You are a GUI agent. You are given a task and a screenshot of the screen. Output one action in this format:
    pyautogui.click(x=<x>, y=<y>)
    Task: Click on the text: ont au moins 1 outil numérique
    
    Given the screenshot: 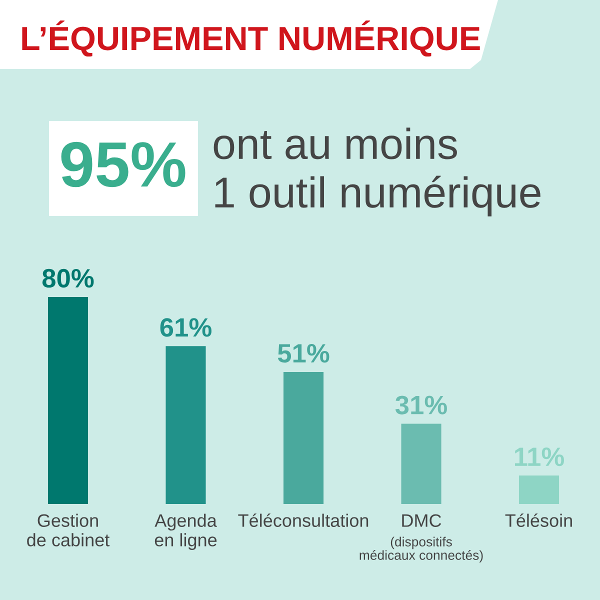 What is the action you would take?
    pyautogui.click(x=377, y=172)
    